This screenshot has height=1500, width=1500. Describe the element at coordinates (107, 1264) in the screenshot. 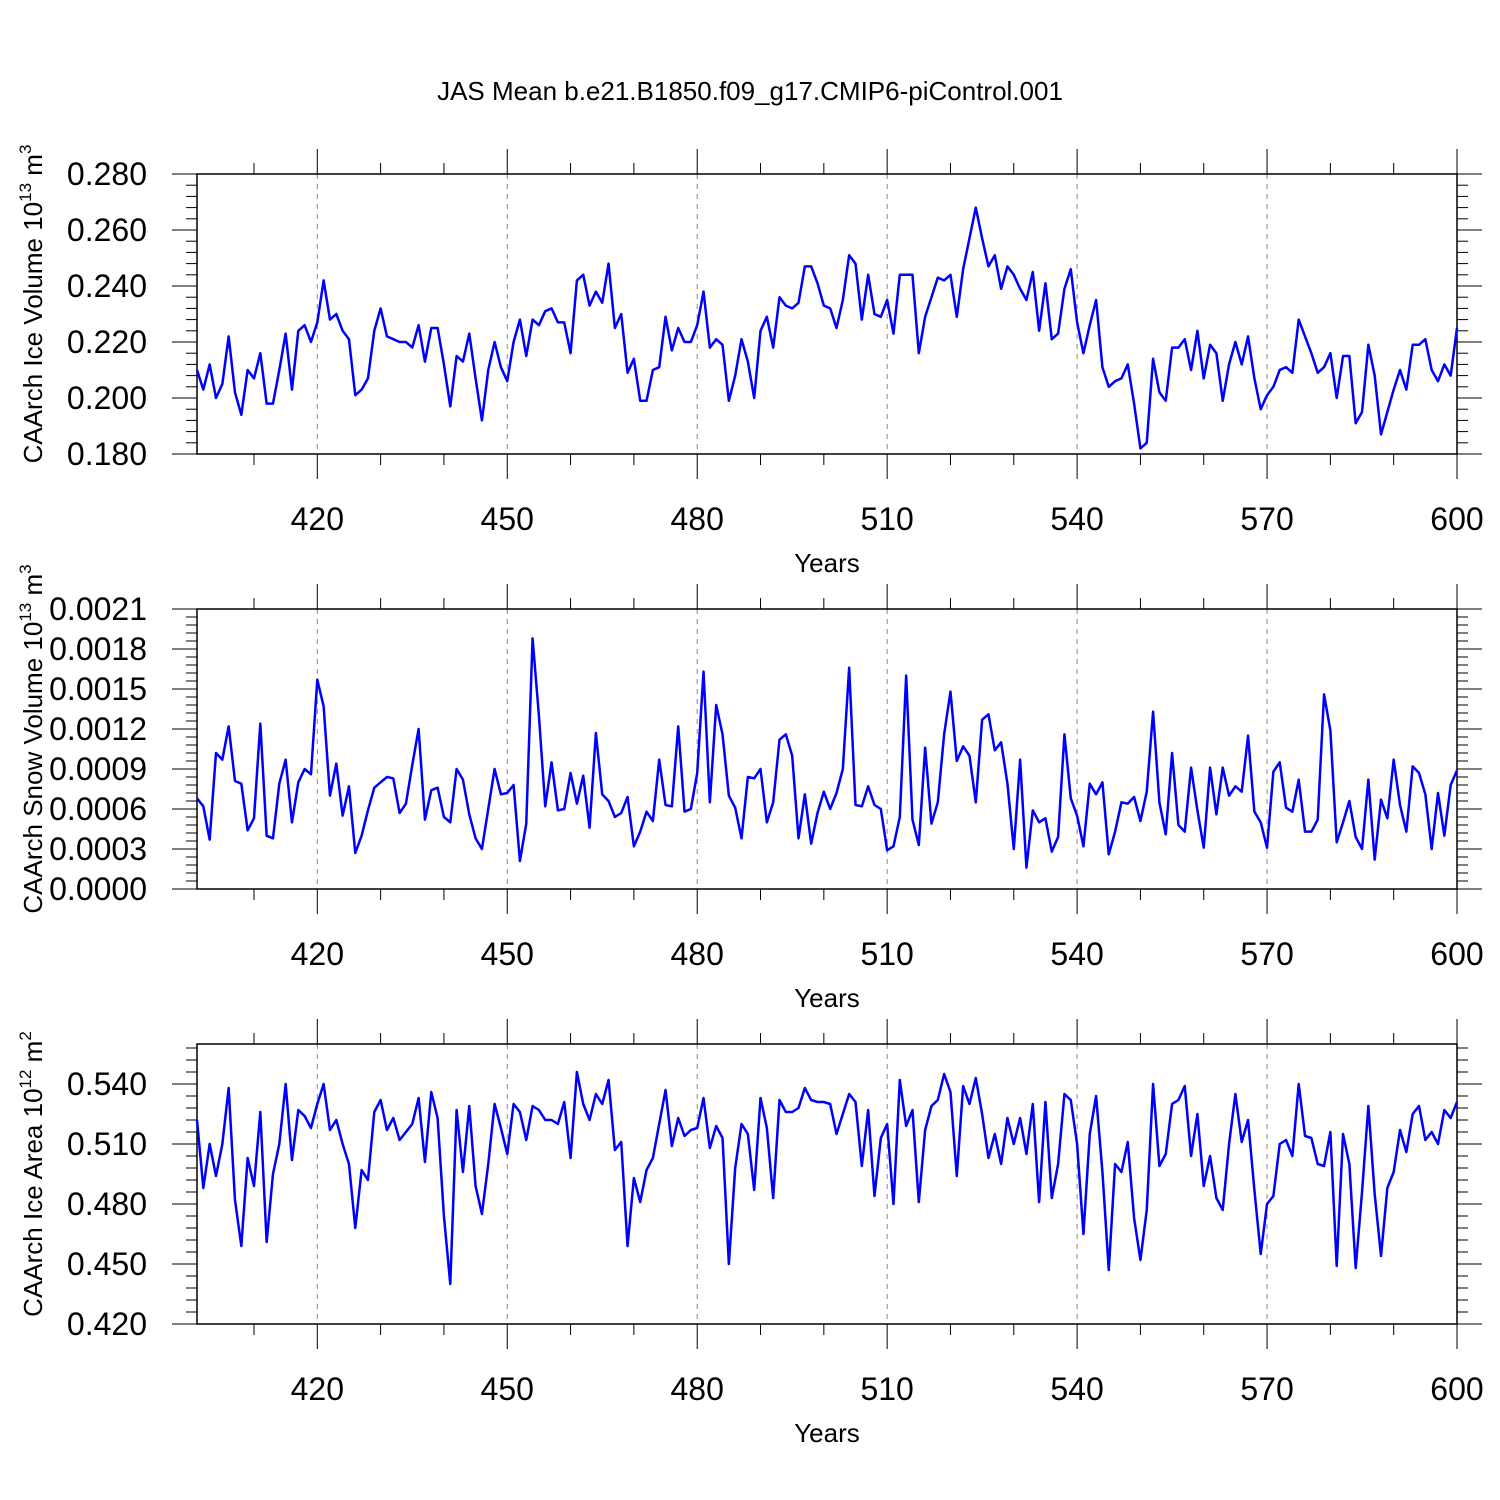

I see `y-tick-label: 0.450` at that location.